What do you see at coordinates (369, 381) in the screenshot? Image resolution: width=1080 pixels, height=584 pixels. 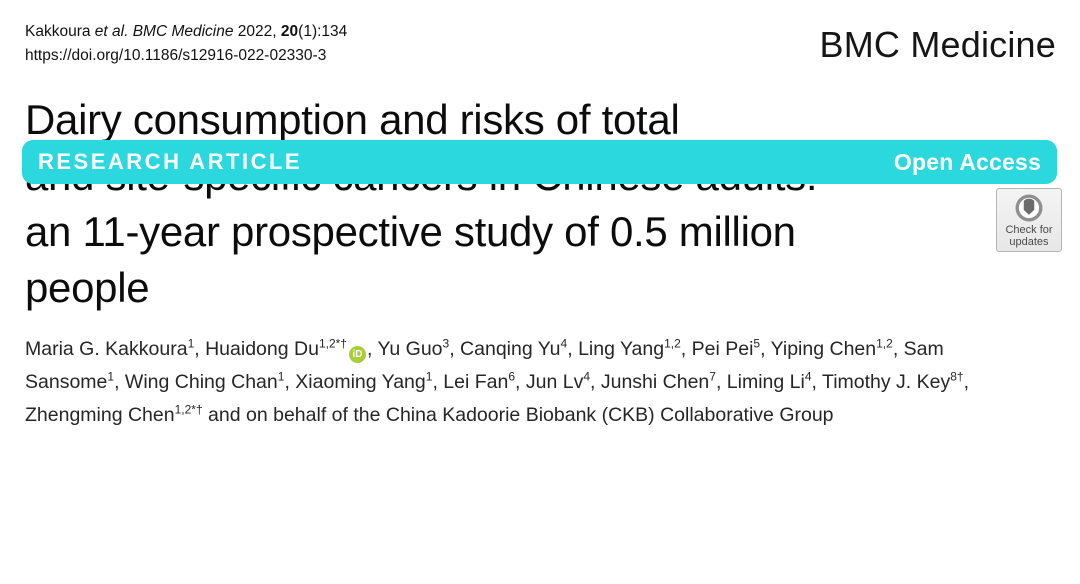 I see `author-name: Xiaoming Yang1,` at bounding box center [369, 381].